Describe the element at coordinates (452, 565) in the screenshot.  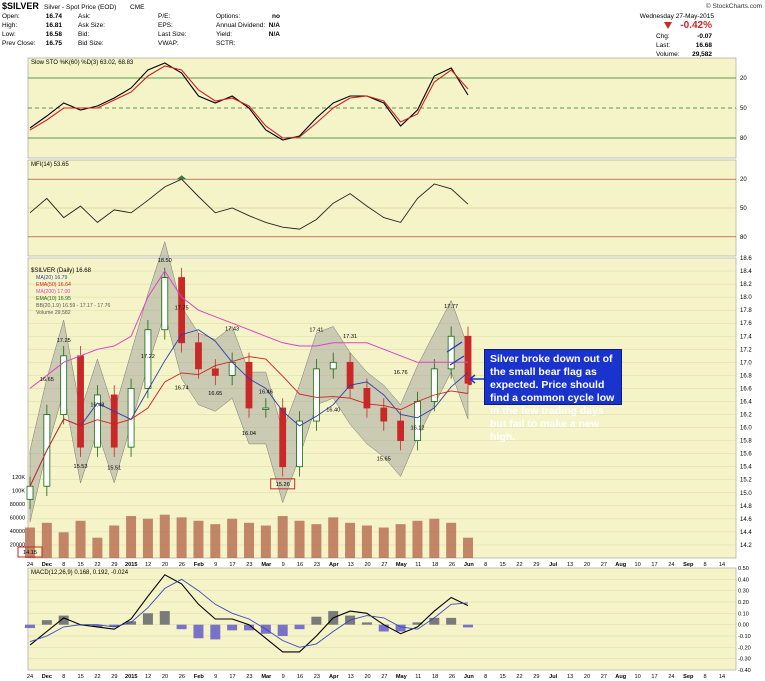
I see `x-axis-label-top: 26` at that location.